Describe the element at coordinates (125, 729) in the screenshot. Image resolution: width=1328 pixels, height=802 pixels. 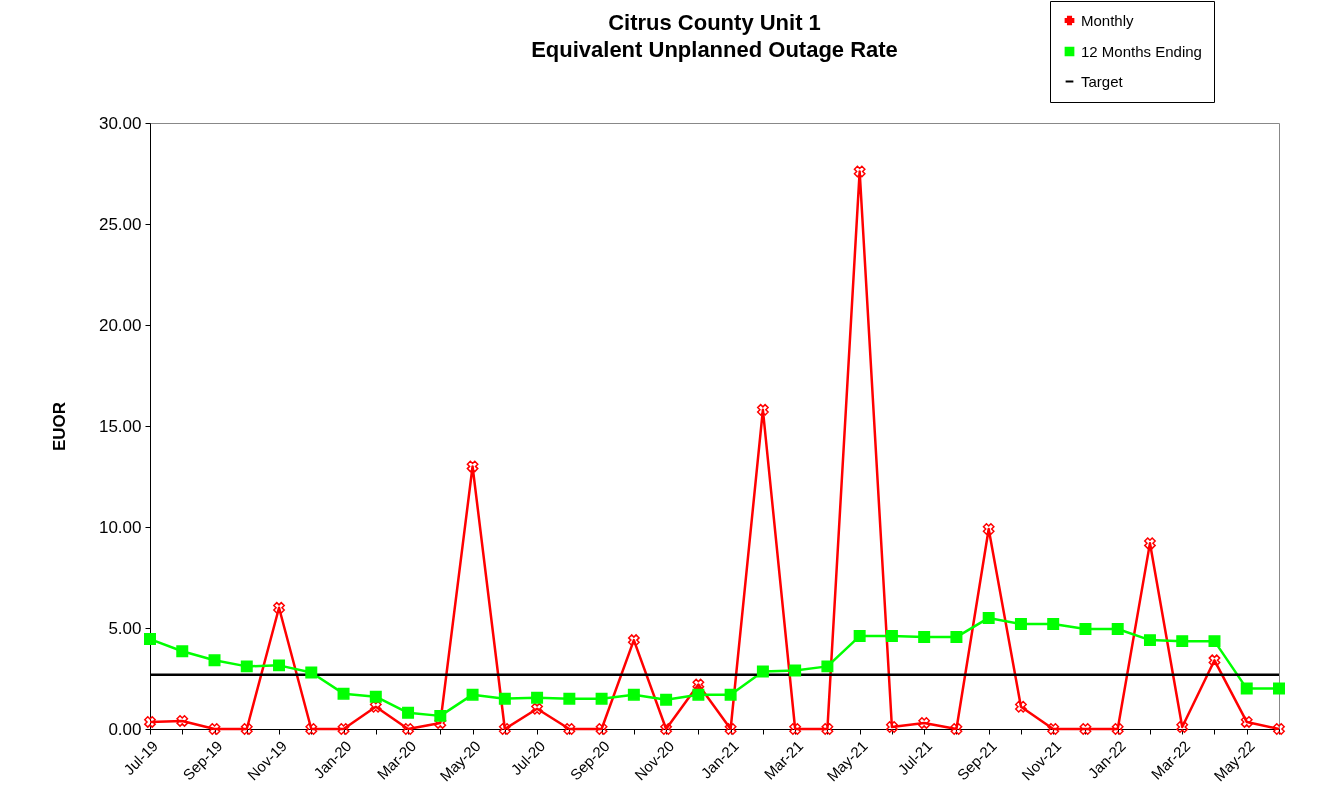
I see `y-tick-label: 0.00` at that location.